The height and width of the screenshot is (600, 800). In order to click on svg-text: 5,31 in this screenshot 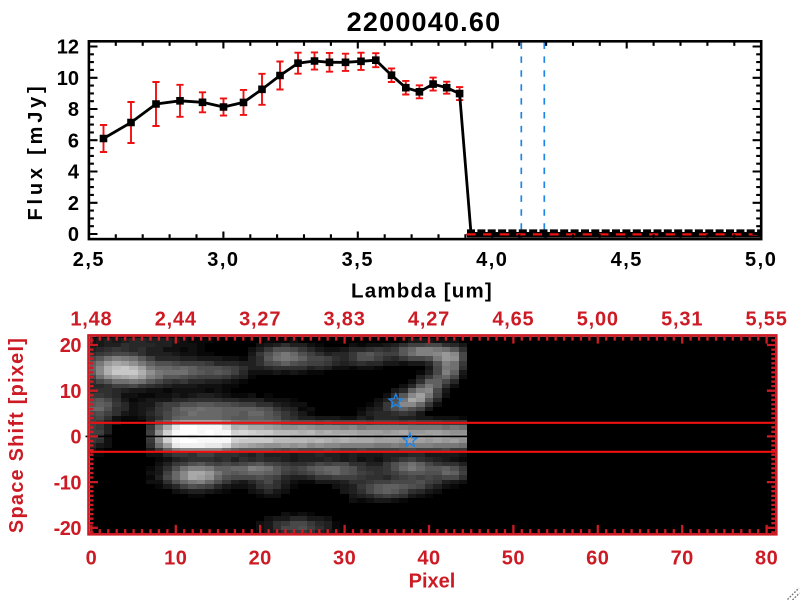, I will do `click(682, 320)`.